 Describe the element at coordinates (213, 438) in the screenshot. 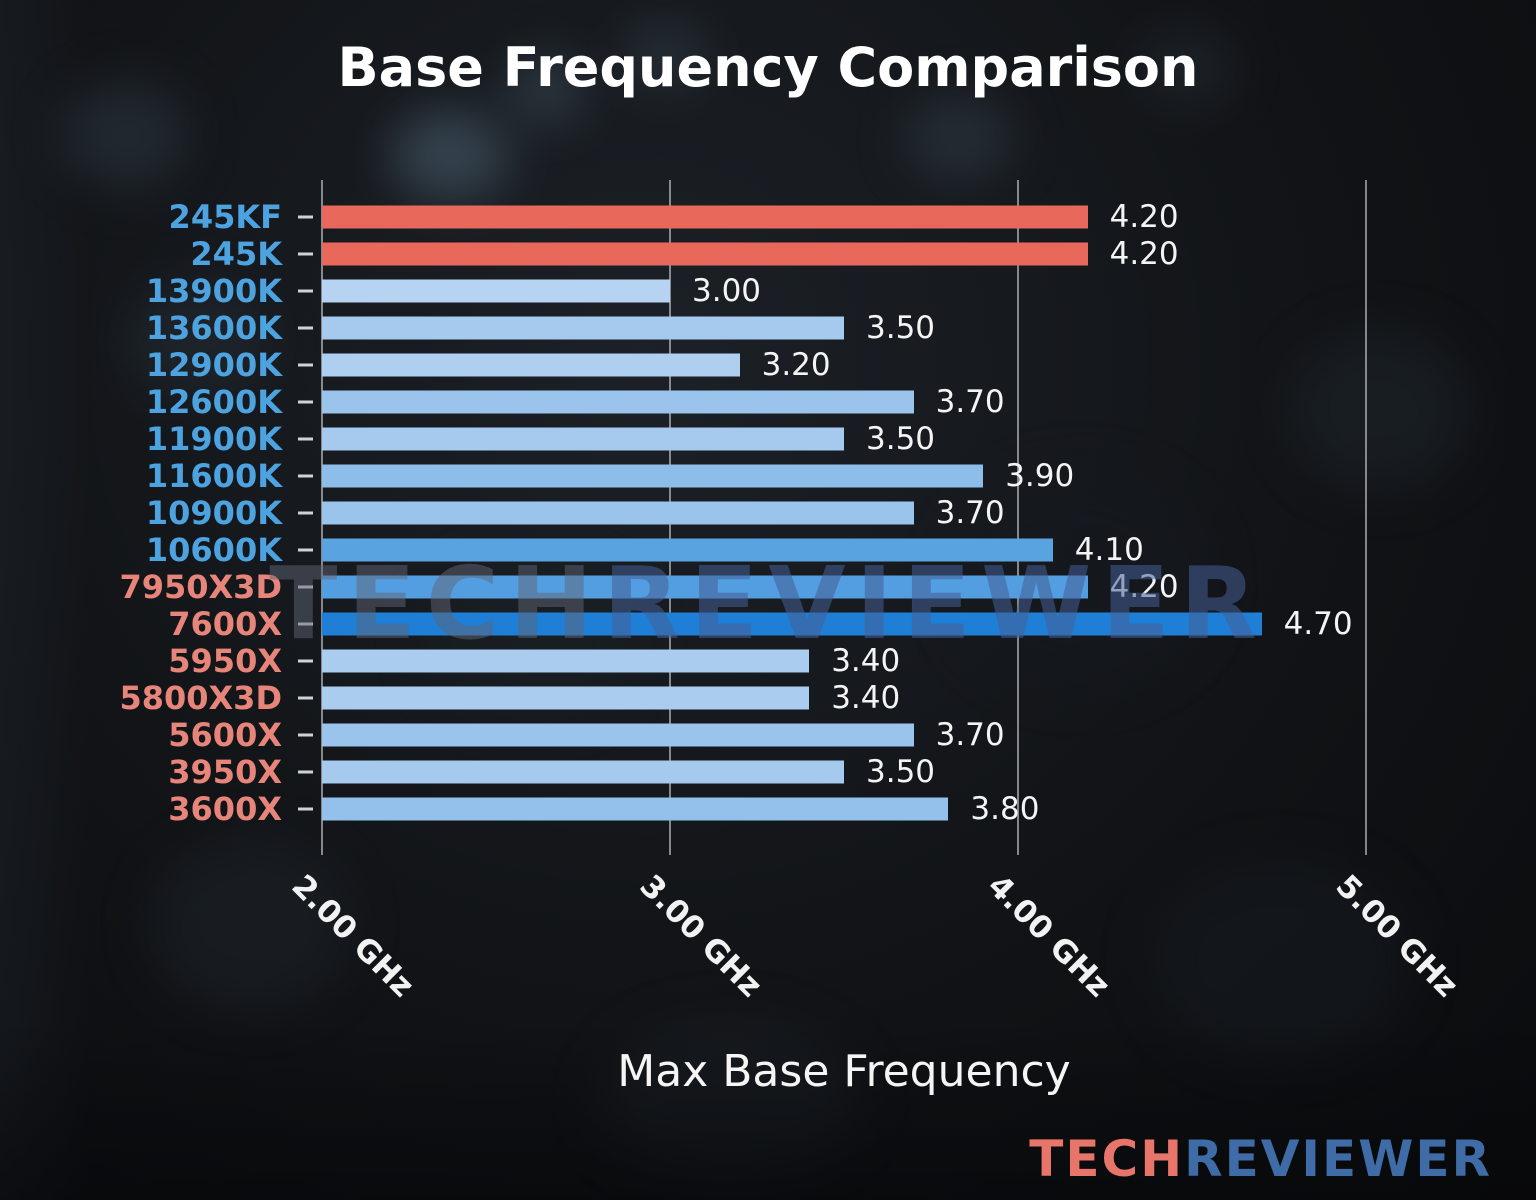

I see `category-label: 11900K` at that location.